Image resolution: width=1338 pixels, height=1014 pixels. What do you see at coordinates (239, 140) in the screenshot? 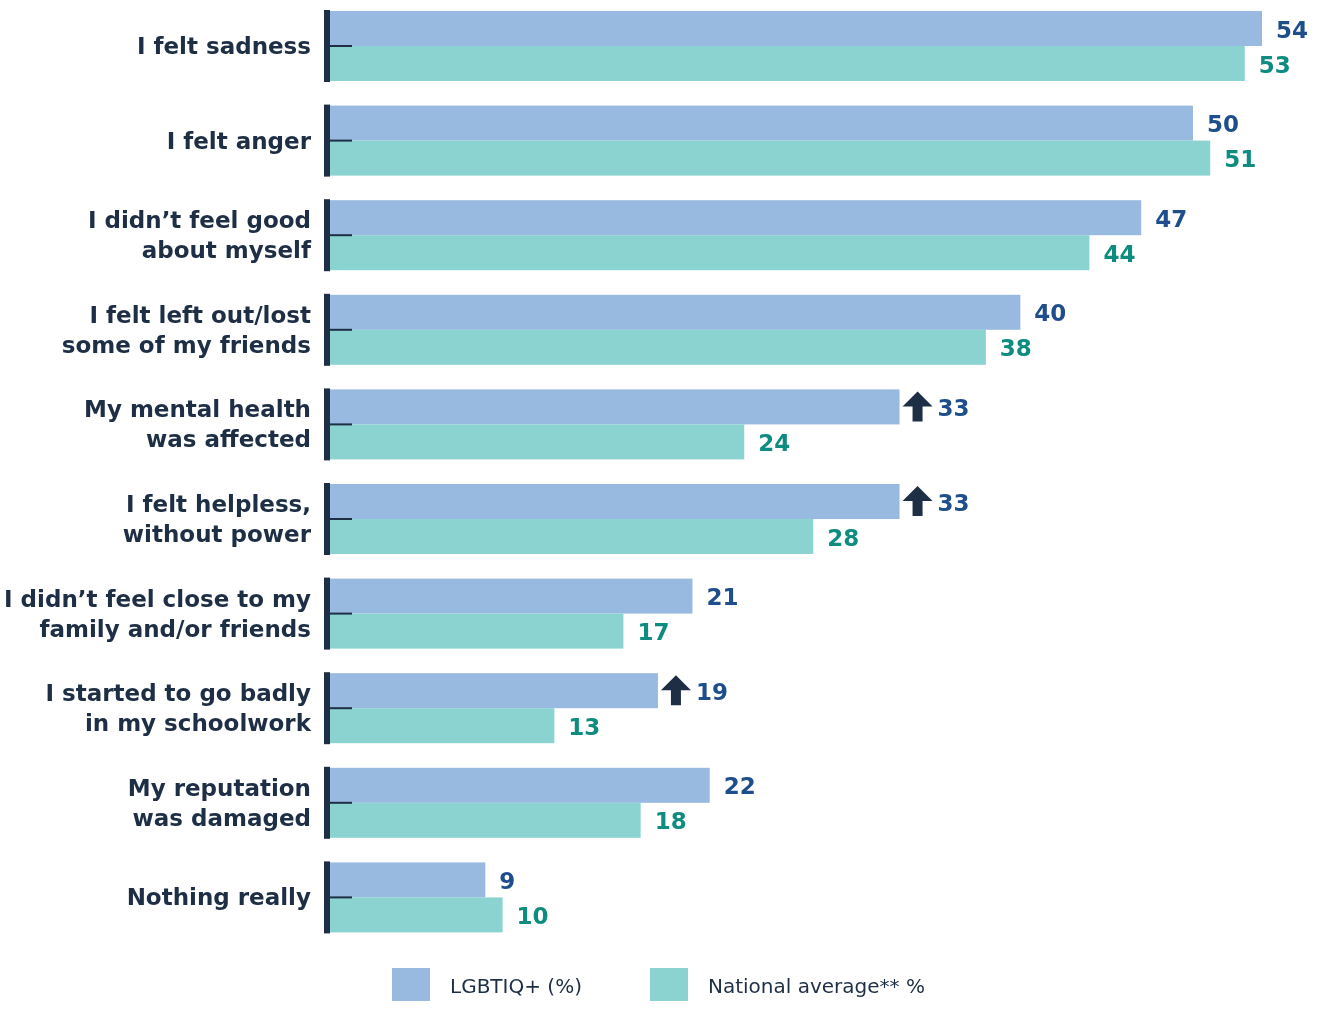
I see `y-tick-label: I felt anger` at bounding box center [239, 140].